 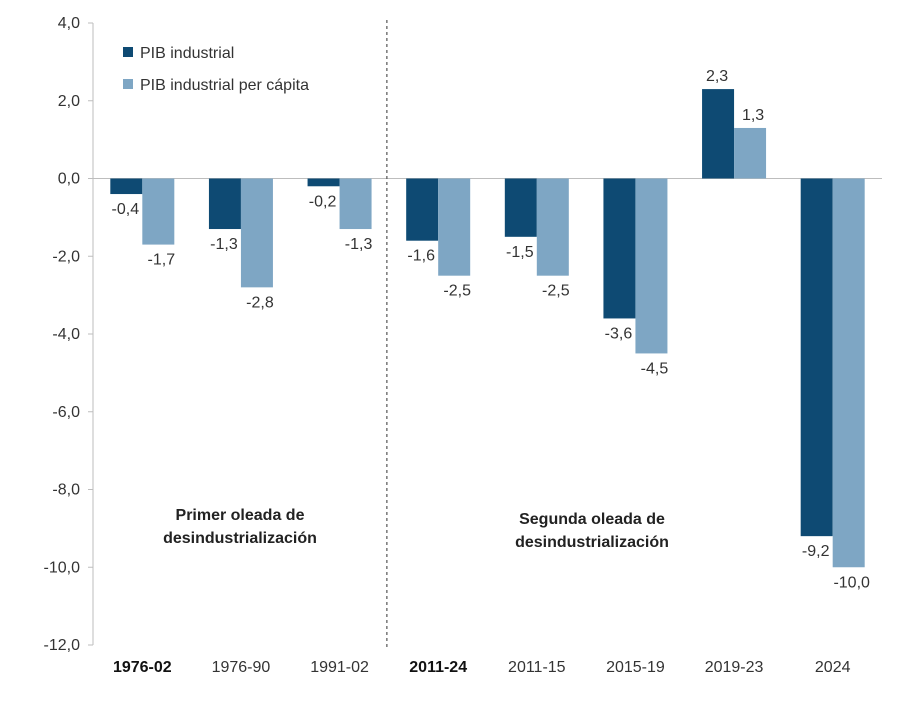 What do you see at coordinates (833, 667) in the screenshot?
I see `x-category-label: 2024` at bounding box center [833, 667].